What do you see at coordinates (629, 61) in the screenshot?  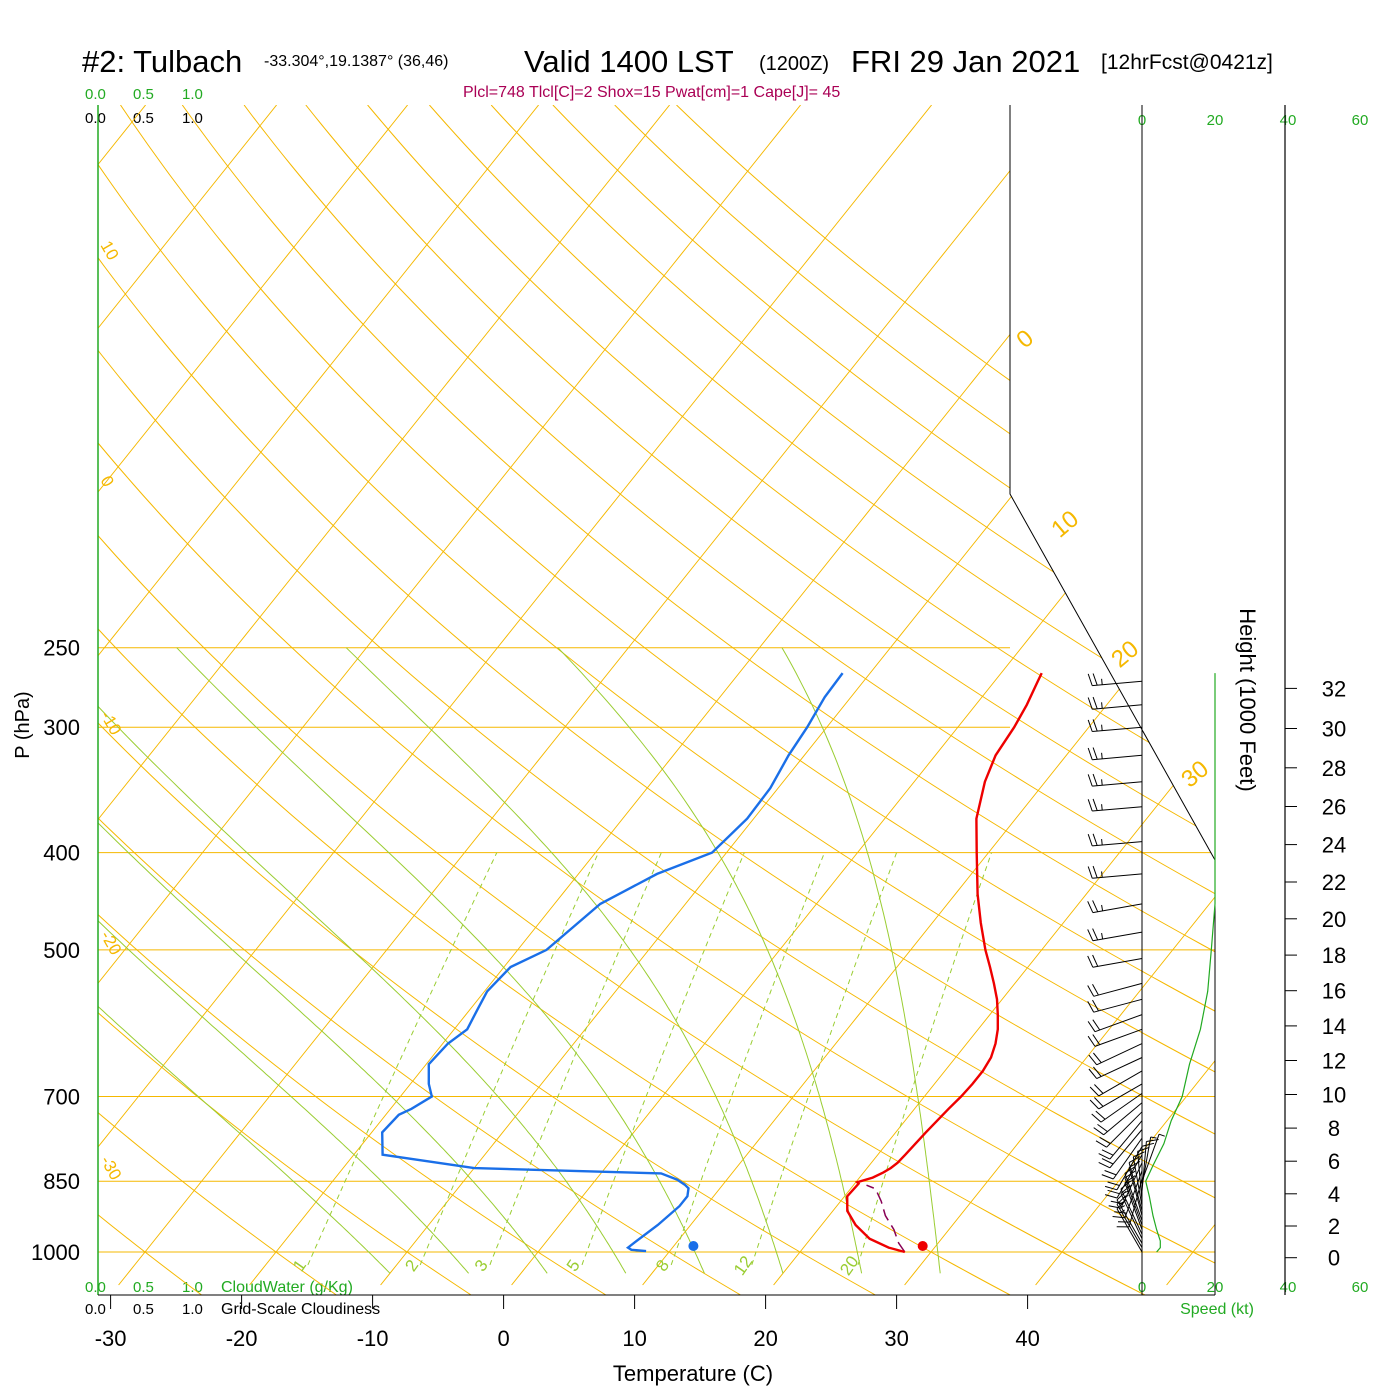 I see `valid-time: Valid 1400 LST` at bounding box center [629, 61].